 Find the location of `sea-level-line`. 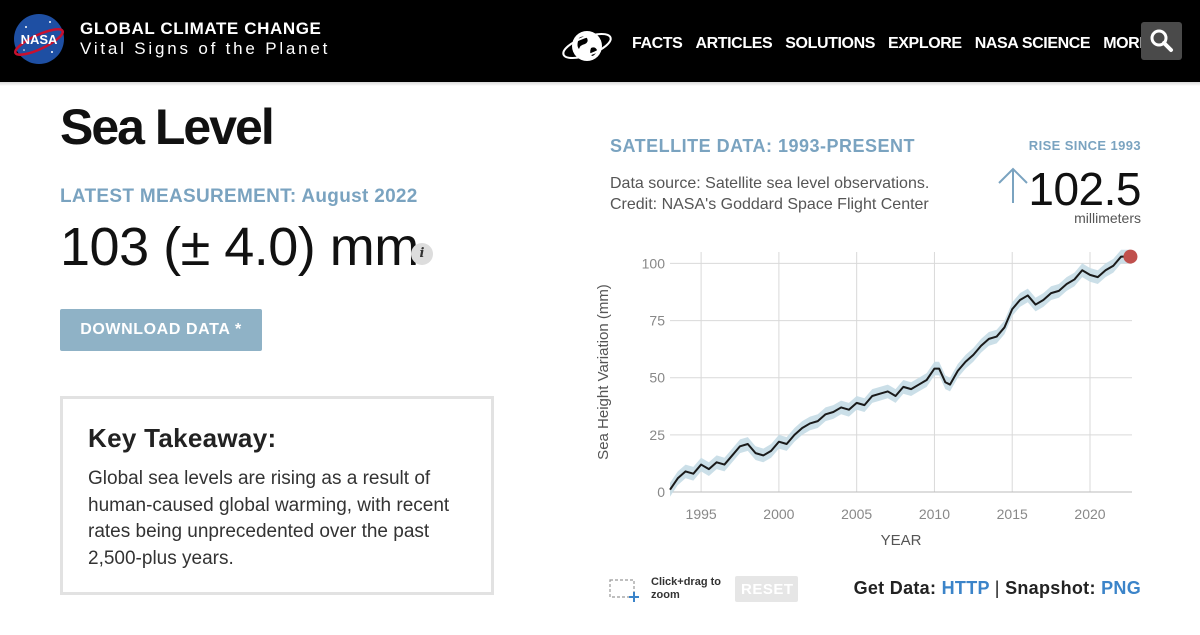

sea-level-line is located at coordinates (900, 373).